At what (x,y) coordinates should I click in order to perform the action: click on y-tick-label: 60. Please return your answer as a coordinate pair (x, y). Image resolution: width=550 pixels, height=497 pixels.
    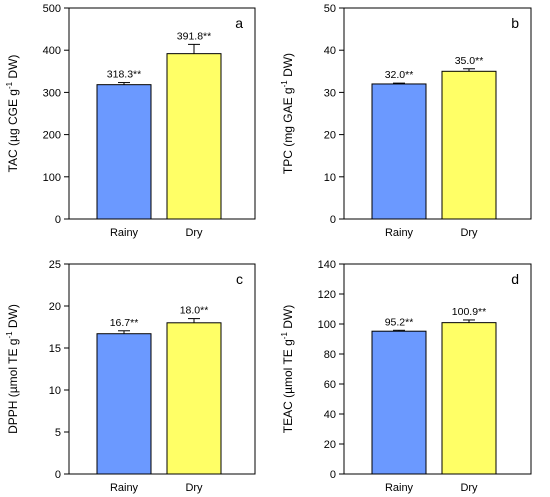
    Looking at the image, I should click on (330, 385).